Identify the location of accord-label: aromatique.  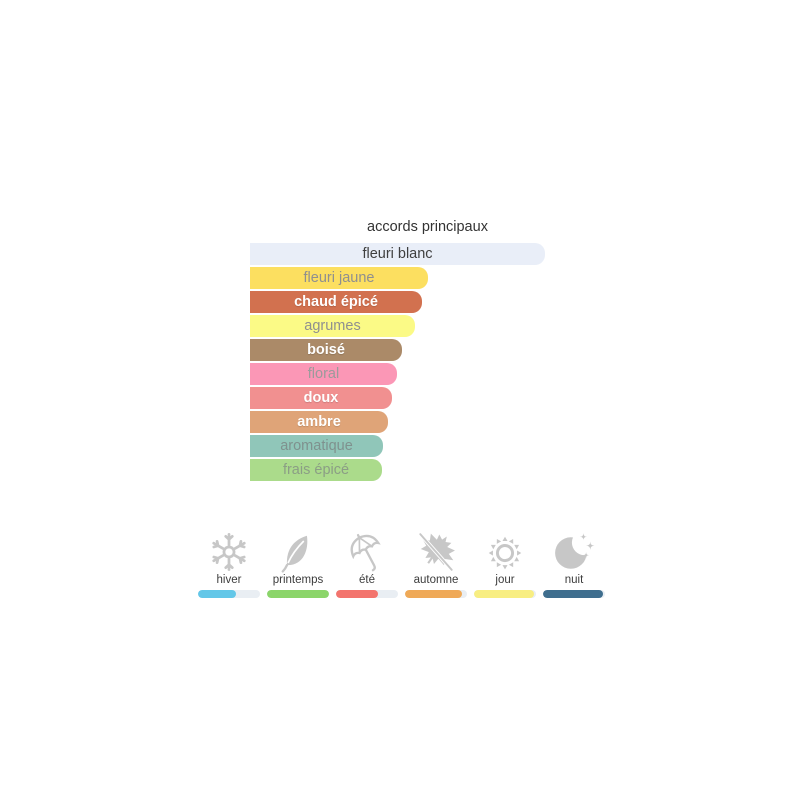
(316, 446).